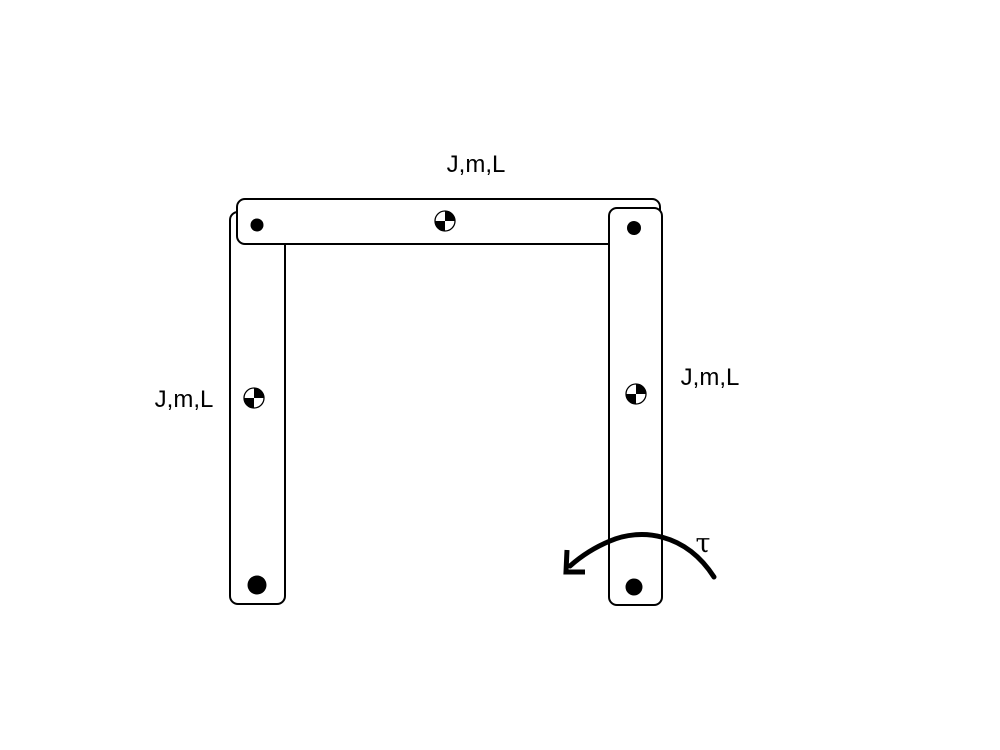 The width and height of the screenshot is (1000, 750). What do you see at coordinates (710, 377) in the screenshot?
I see `right-link-label: J,m,L` at bounding box center [710, 377].